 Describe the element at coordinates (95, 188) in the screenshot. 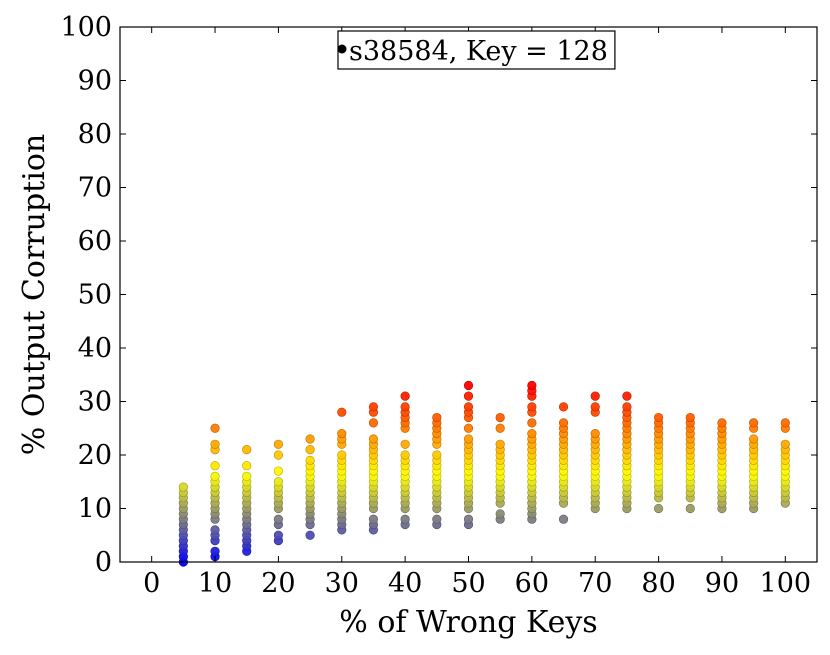

I see `y-tick-label: 70` at that location.